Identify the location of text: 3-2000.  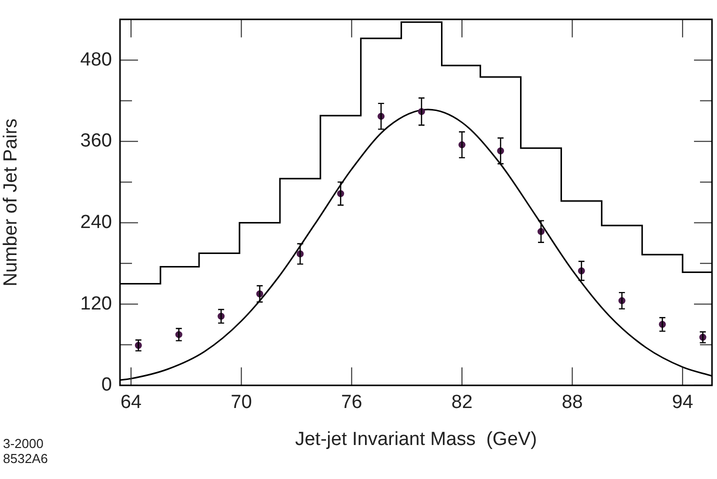
(23, 443).